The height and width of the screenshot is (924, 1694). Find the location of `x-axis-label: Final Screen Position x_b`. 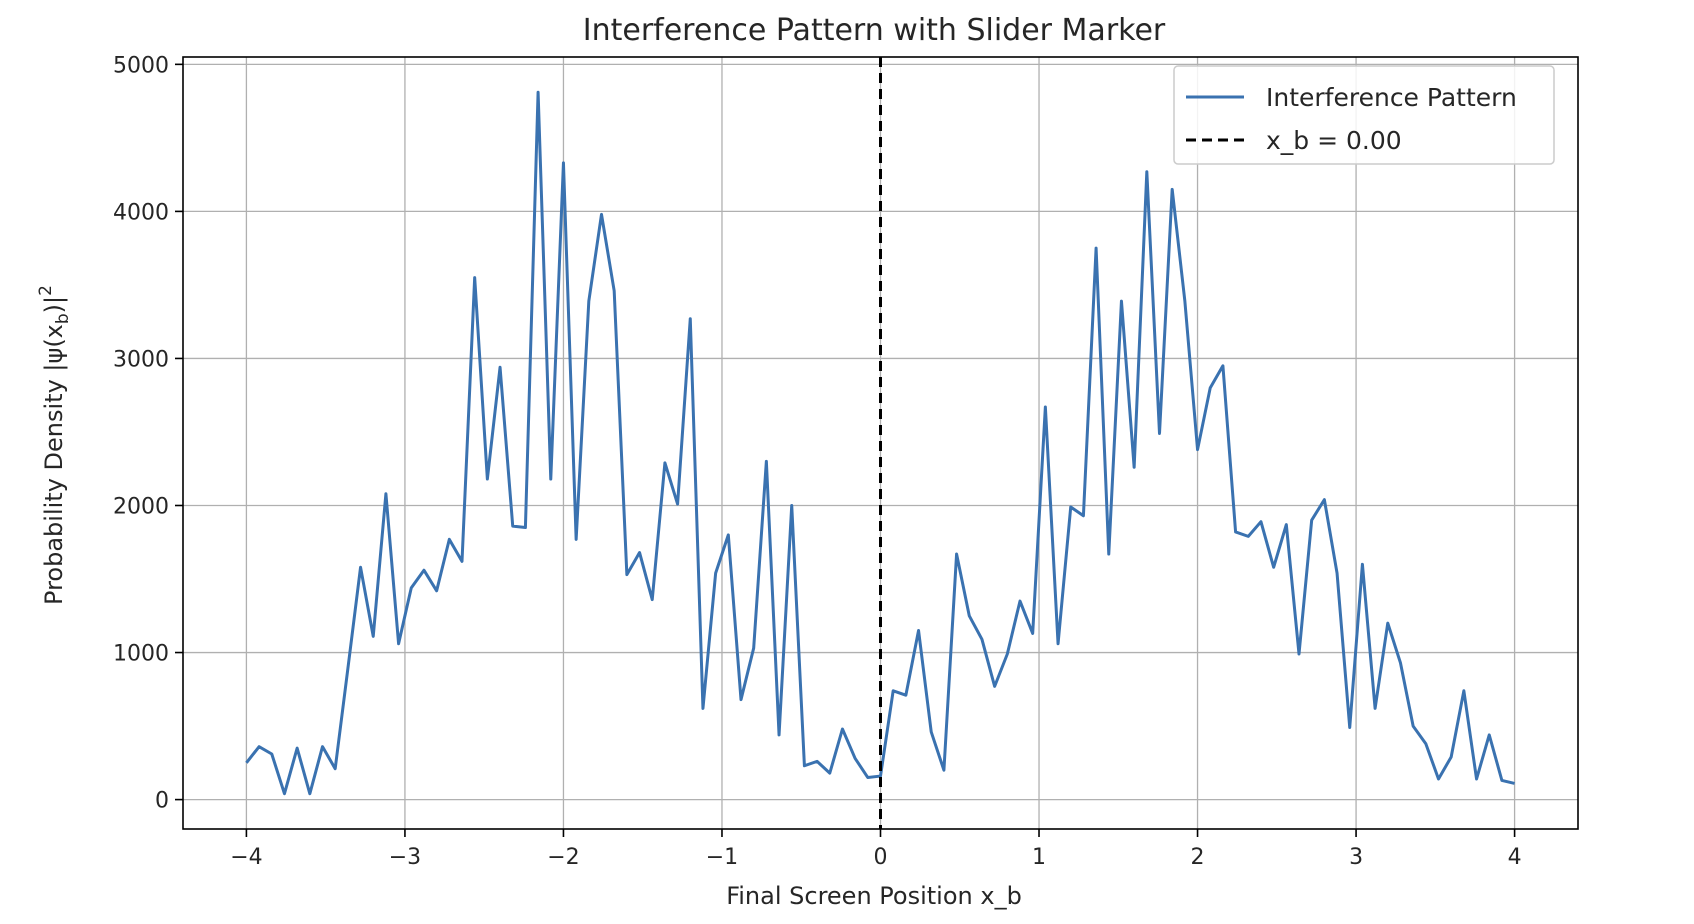

x-axis-label: Final Screen Position x_b is located at coordinates (874, 896).